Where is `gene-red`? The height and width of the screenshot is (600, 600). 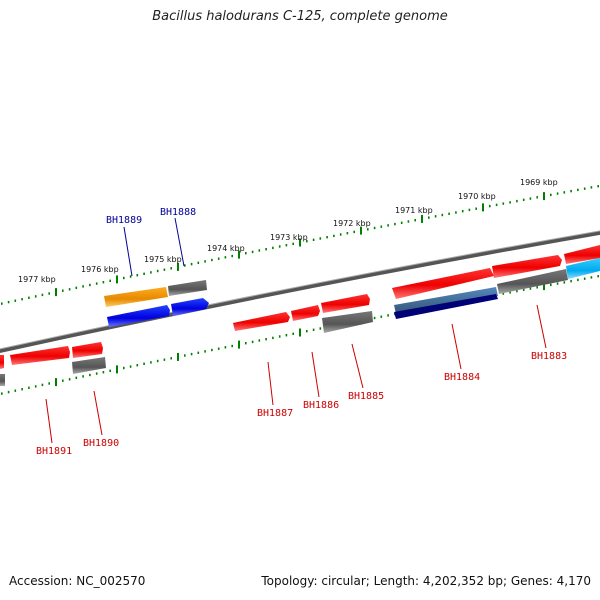 gene-red is located at coordinates (2, 362).